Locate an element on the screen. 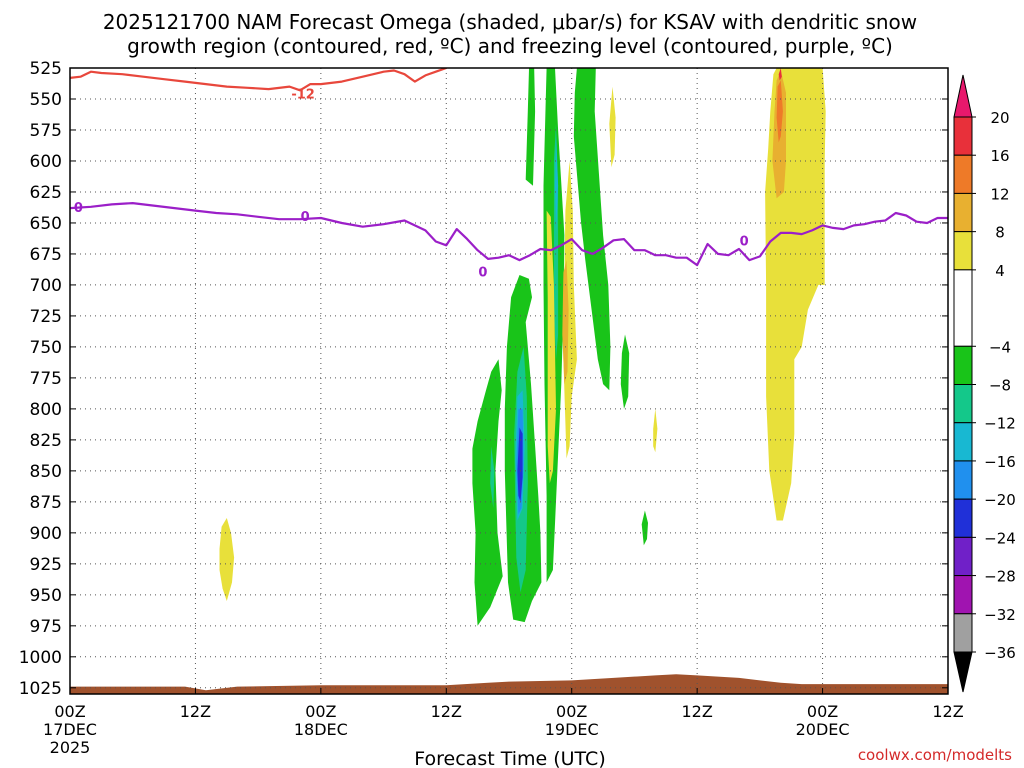  colorbar-label: −12 is located at coordinates (1000, 424).